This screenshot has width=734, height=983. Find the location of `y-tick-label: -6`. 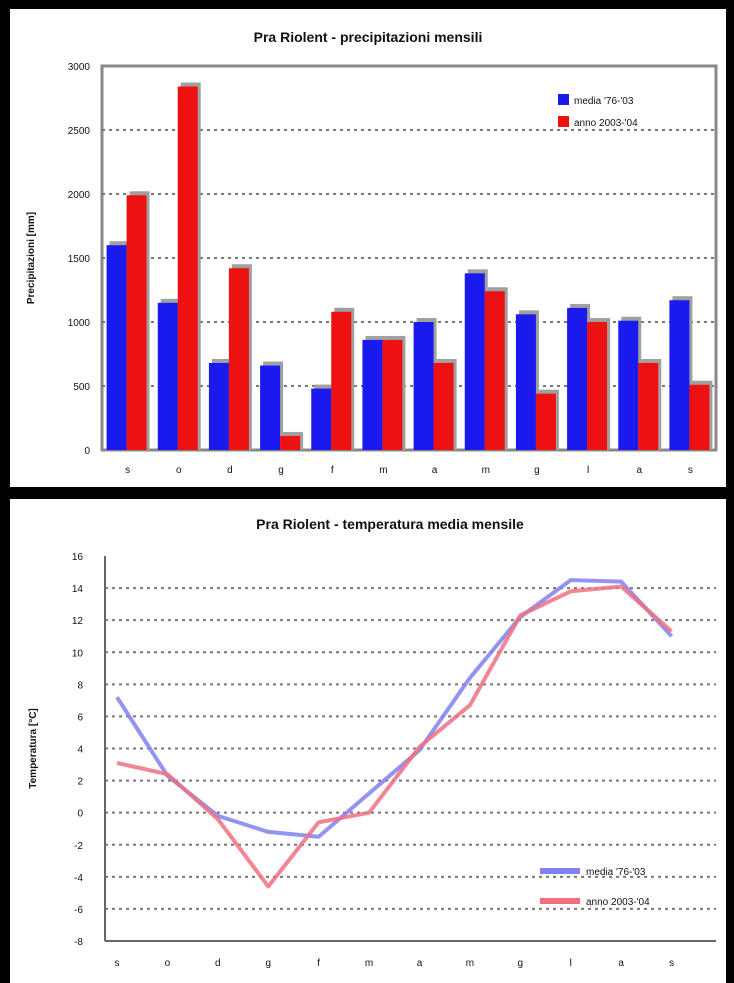

y-tick-label: -6 is located at coordinates (78, 910).